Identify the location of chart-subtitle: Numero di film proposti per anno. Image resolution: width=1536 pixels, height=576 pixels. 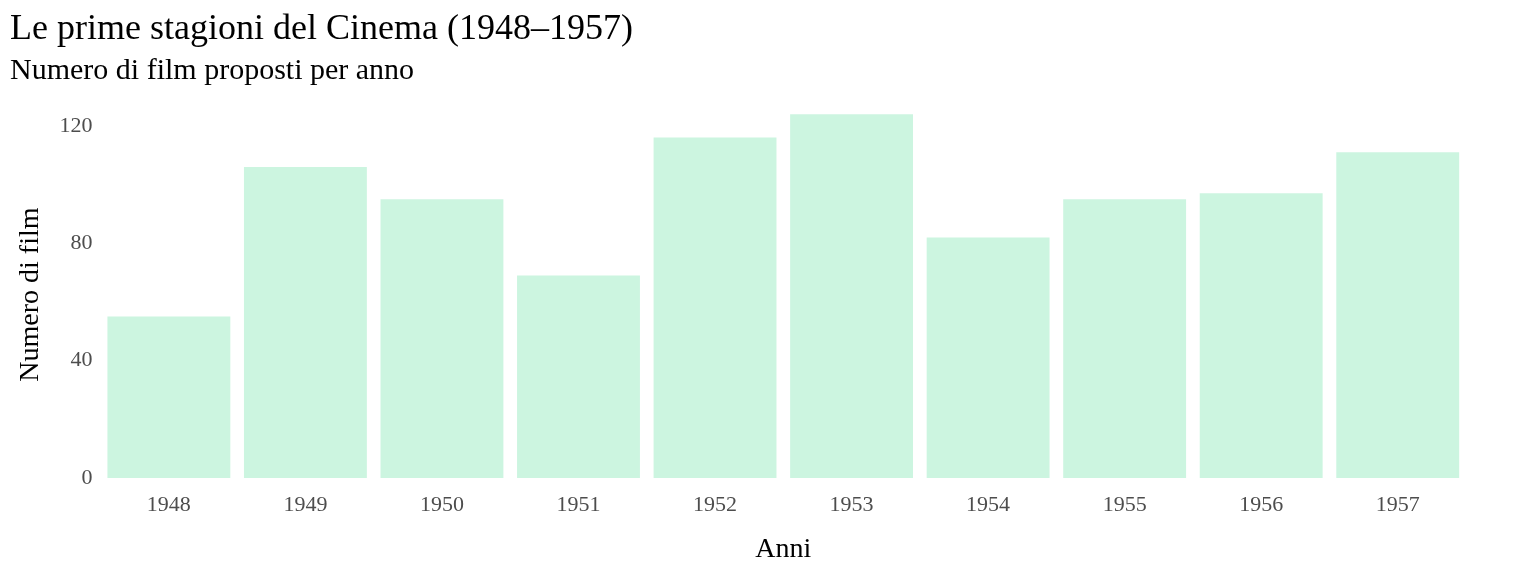
(212, 69).